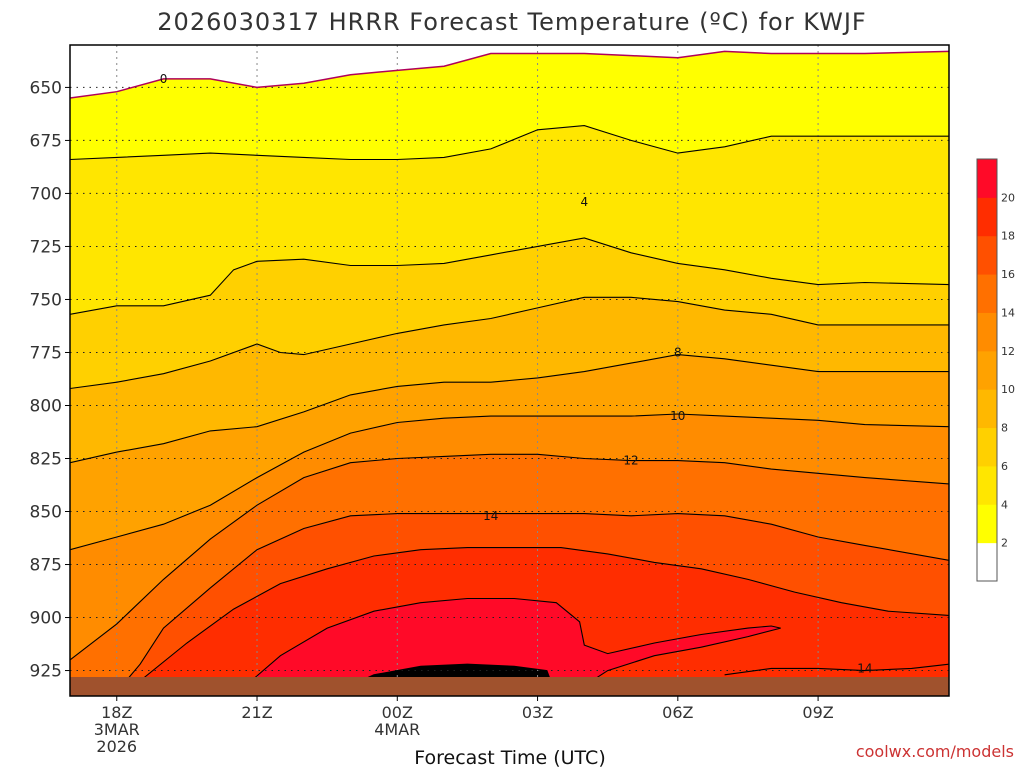 The width and height of the screenshot is (1024, 768). I want to click on contour-label: 0, so click(164, 79).